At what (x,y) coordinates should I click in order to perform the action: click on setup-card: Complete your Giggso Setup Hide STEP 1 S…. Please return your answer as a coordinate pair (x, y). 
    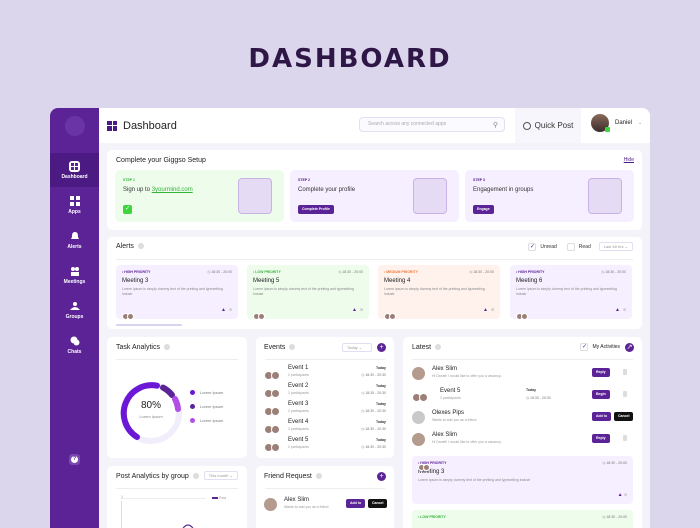
    Looking at the image, I should click on (374, 190).